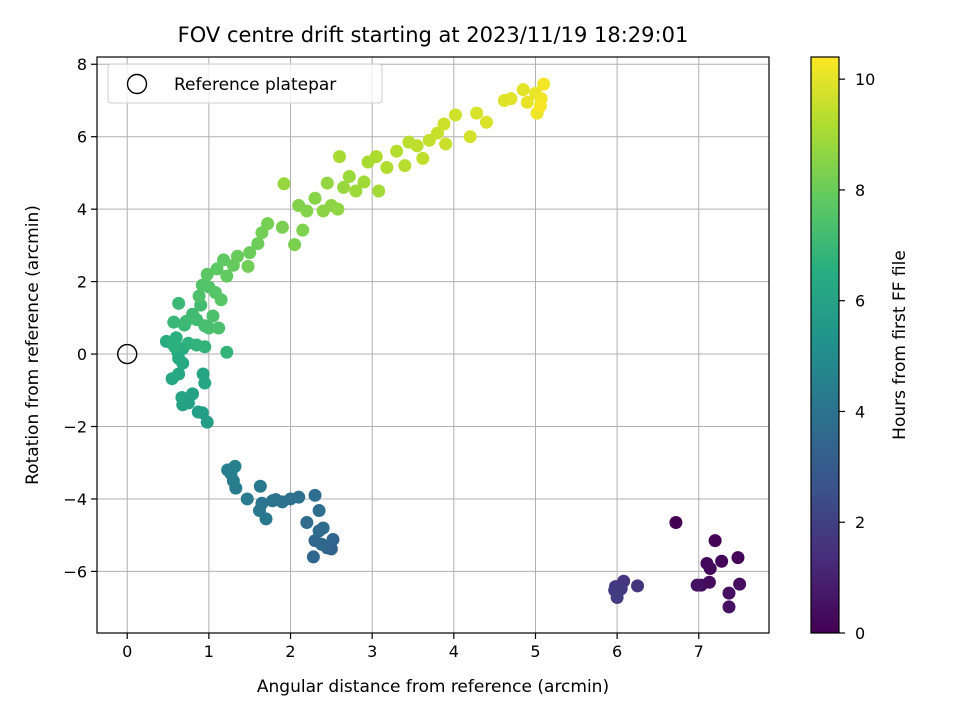 The image size is (960, 724). Describe the element at coordinates (255, 85) in the screenshot. I see `legend-label-reference-platepar: Reference platepar` at that location.